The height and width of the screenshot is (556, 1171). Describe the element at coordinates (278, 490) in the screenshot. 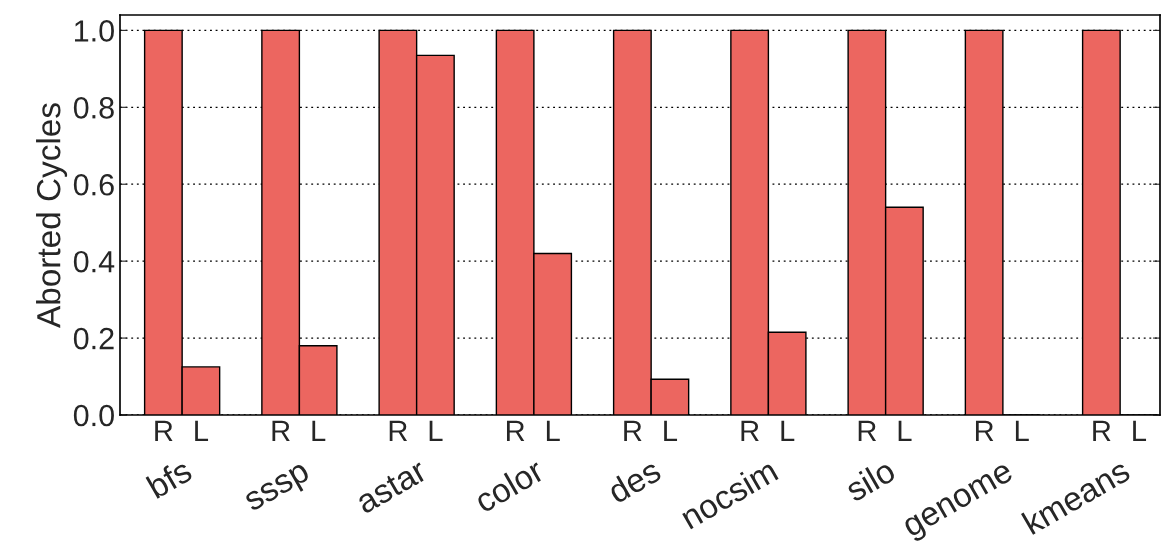

I see `x-tick-label: sssp` at that location.